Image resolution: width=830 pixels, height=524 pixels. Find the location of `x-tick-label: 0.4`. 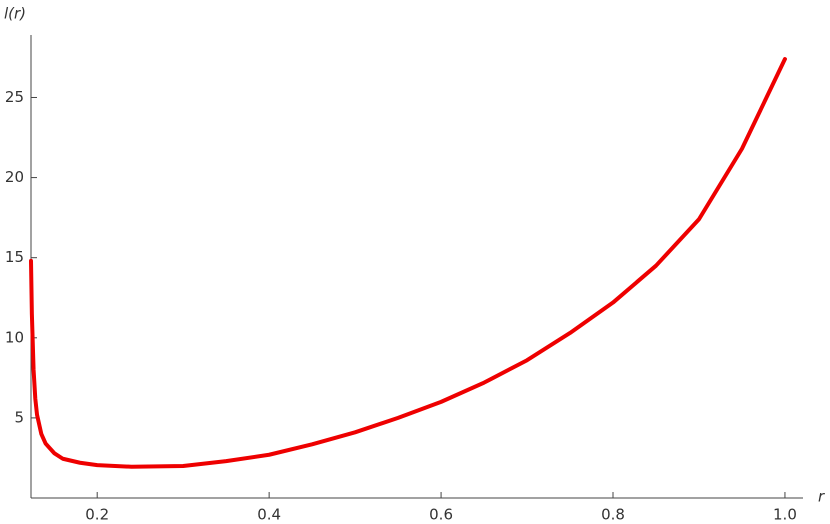

x-tick-label: 0.4 is located at coordinates (269, 515).